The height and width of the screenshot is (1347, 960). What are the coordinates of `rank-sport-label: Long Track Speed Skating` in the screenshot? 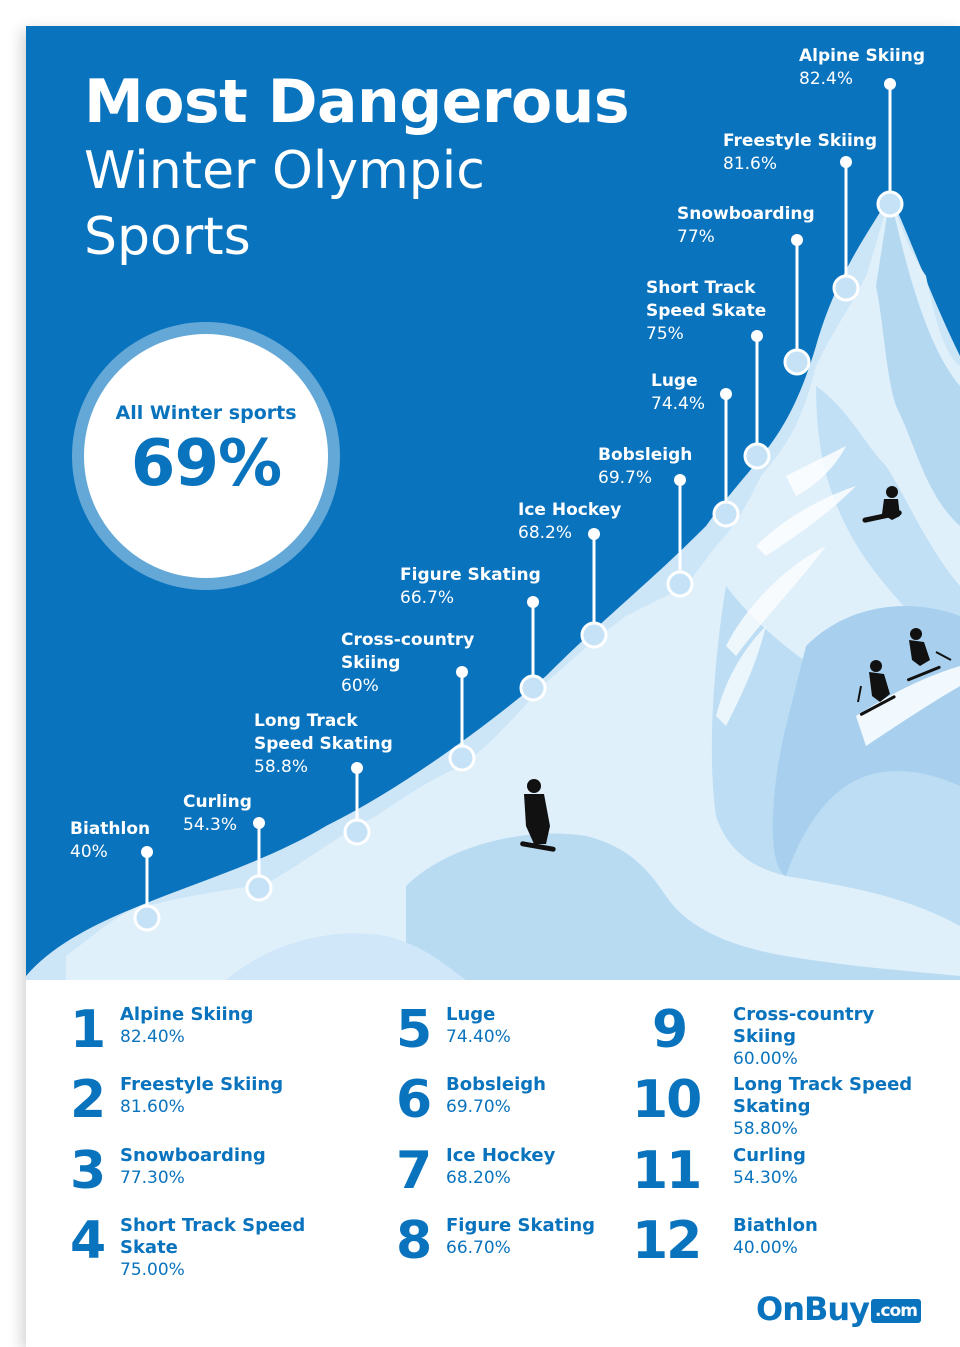 It's located at (823, 1095).